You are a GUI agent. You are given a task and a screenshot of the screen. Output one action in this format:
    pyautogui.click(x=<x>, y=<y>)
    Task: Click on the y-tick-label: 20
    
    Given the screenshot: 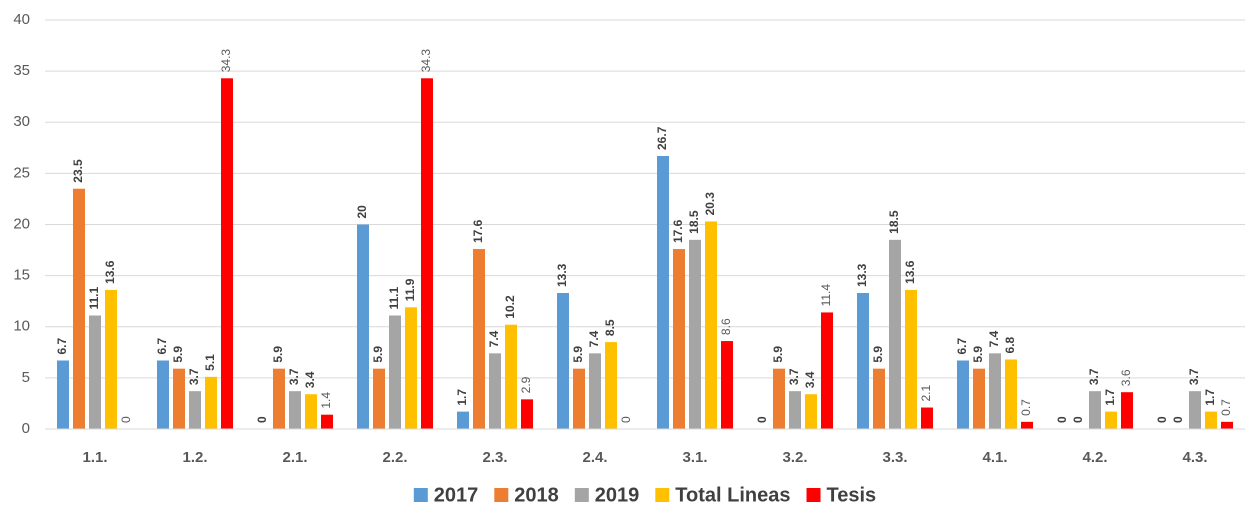 What is the action you would take?
    pyautogui.click(x=21, y=223)
    